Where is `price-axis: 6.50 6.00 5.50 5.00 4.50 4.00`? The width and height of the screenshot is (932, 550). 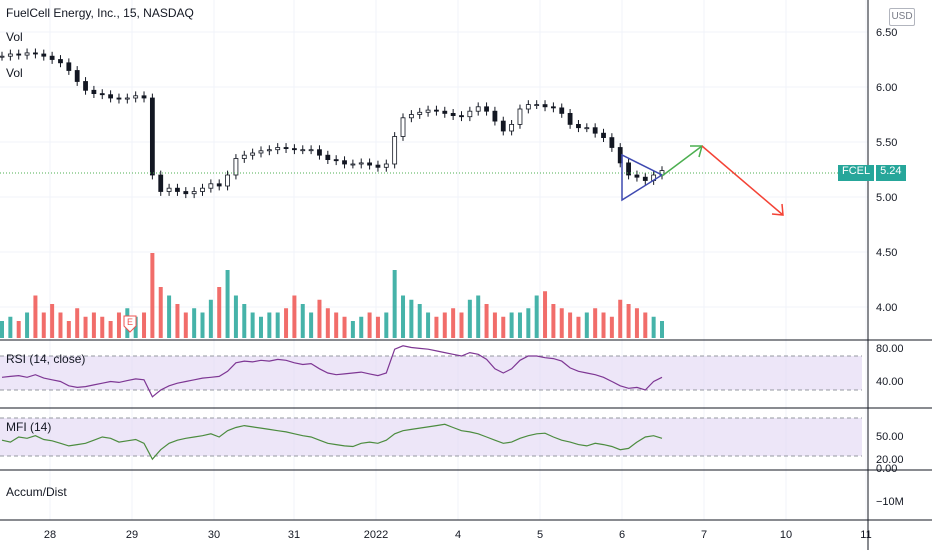
price-axis: 6.50 6.00 5.50 5.00 4.50 4.00 is located at coordinates (886, 170).